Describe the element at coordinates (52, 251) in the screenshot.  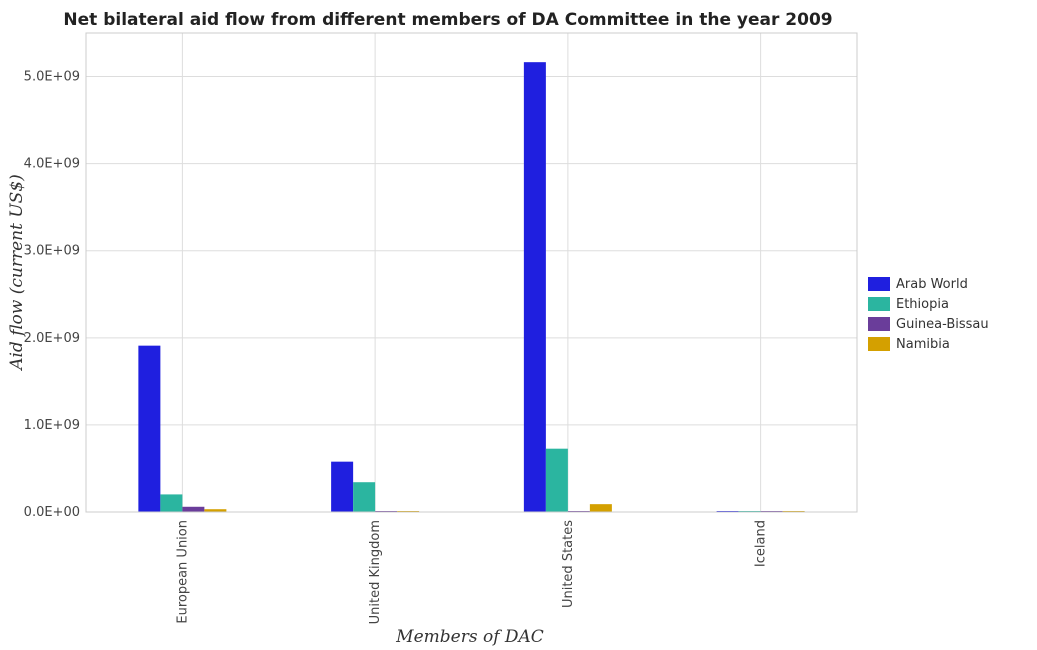
I see `y-tick-label: 3.0E+09` at that location.